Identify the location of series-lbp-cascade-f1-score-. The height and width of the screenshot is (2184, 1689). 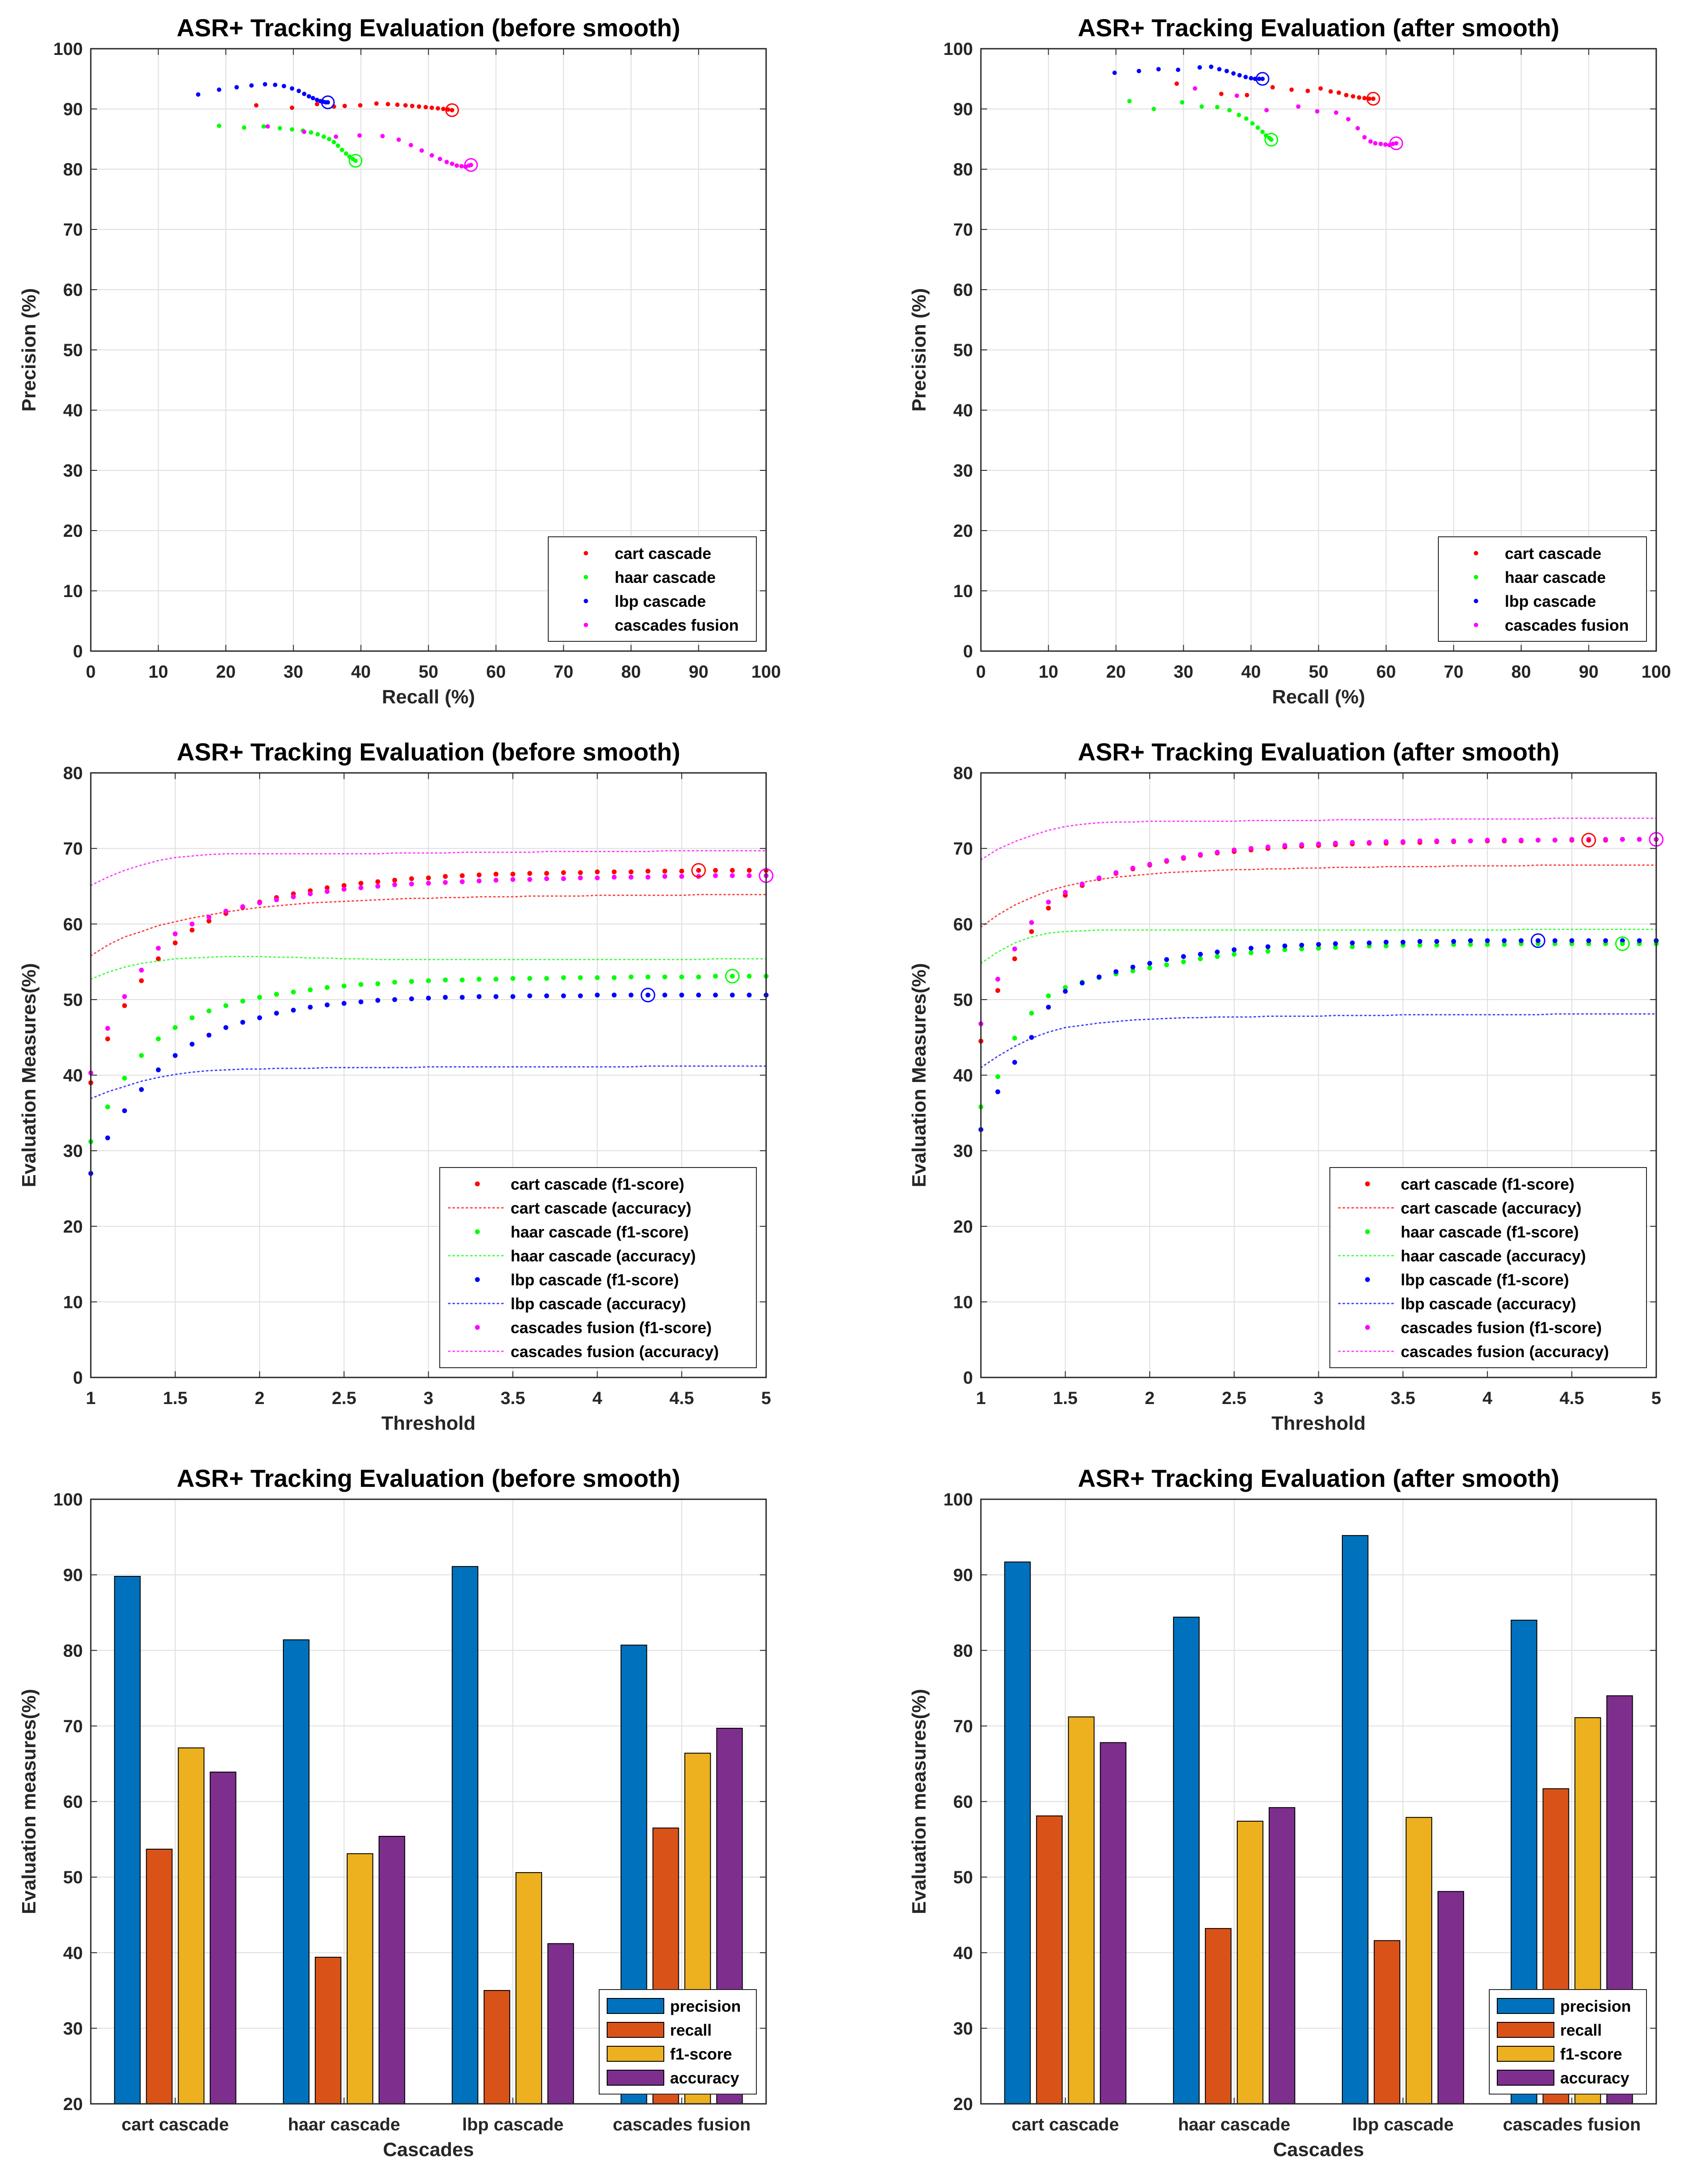
(428, 1084).